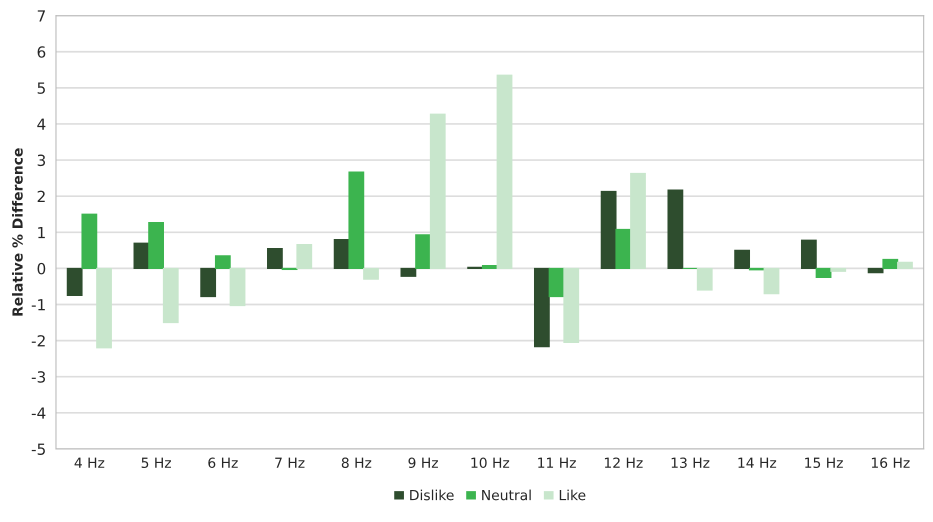 This screenshot has height=522, width=933. I want to click on y-tick-label: -2, so click(38, 340).